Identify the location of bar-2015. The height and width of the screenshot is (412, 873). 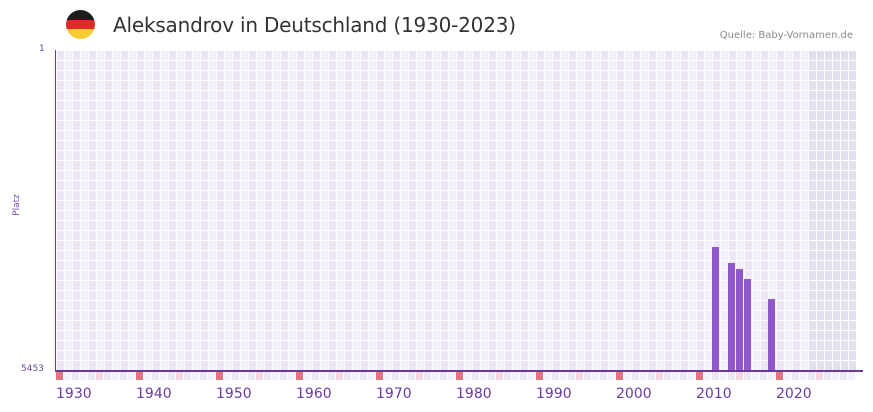
(739, 319).